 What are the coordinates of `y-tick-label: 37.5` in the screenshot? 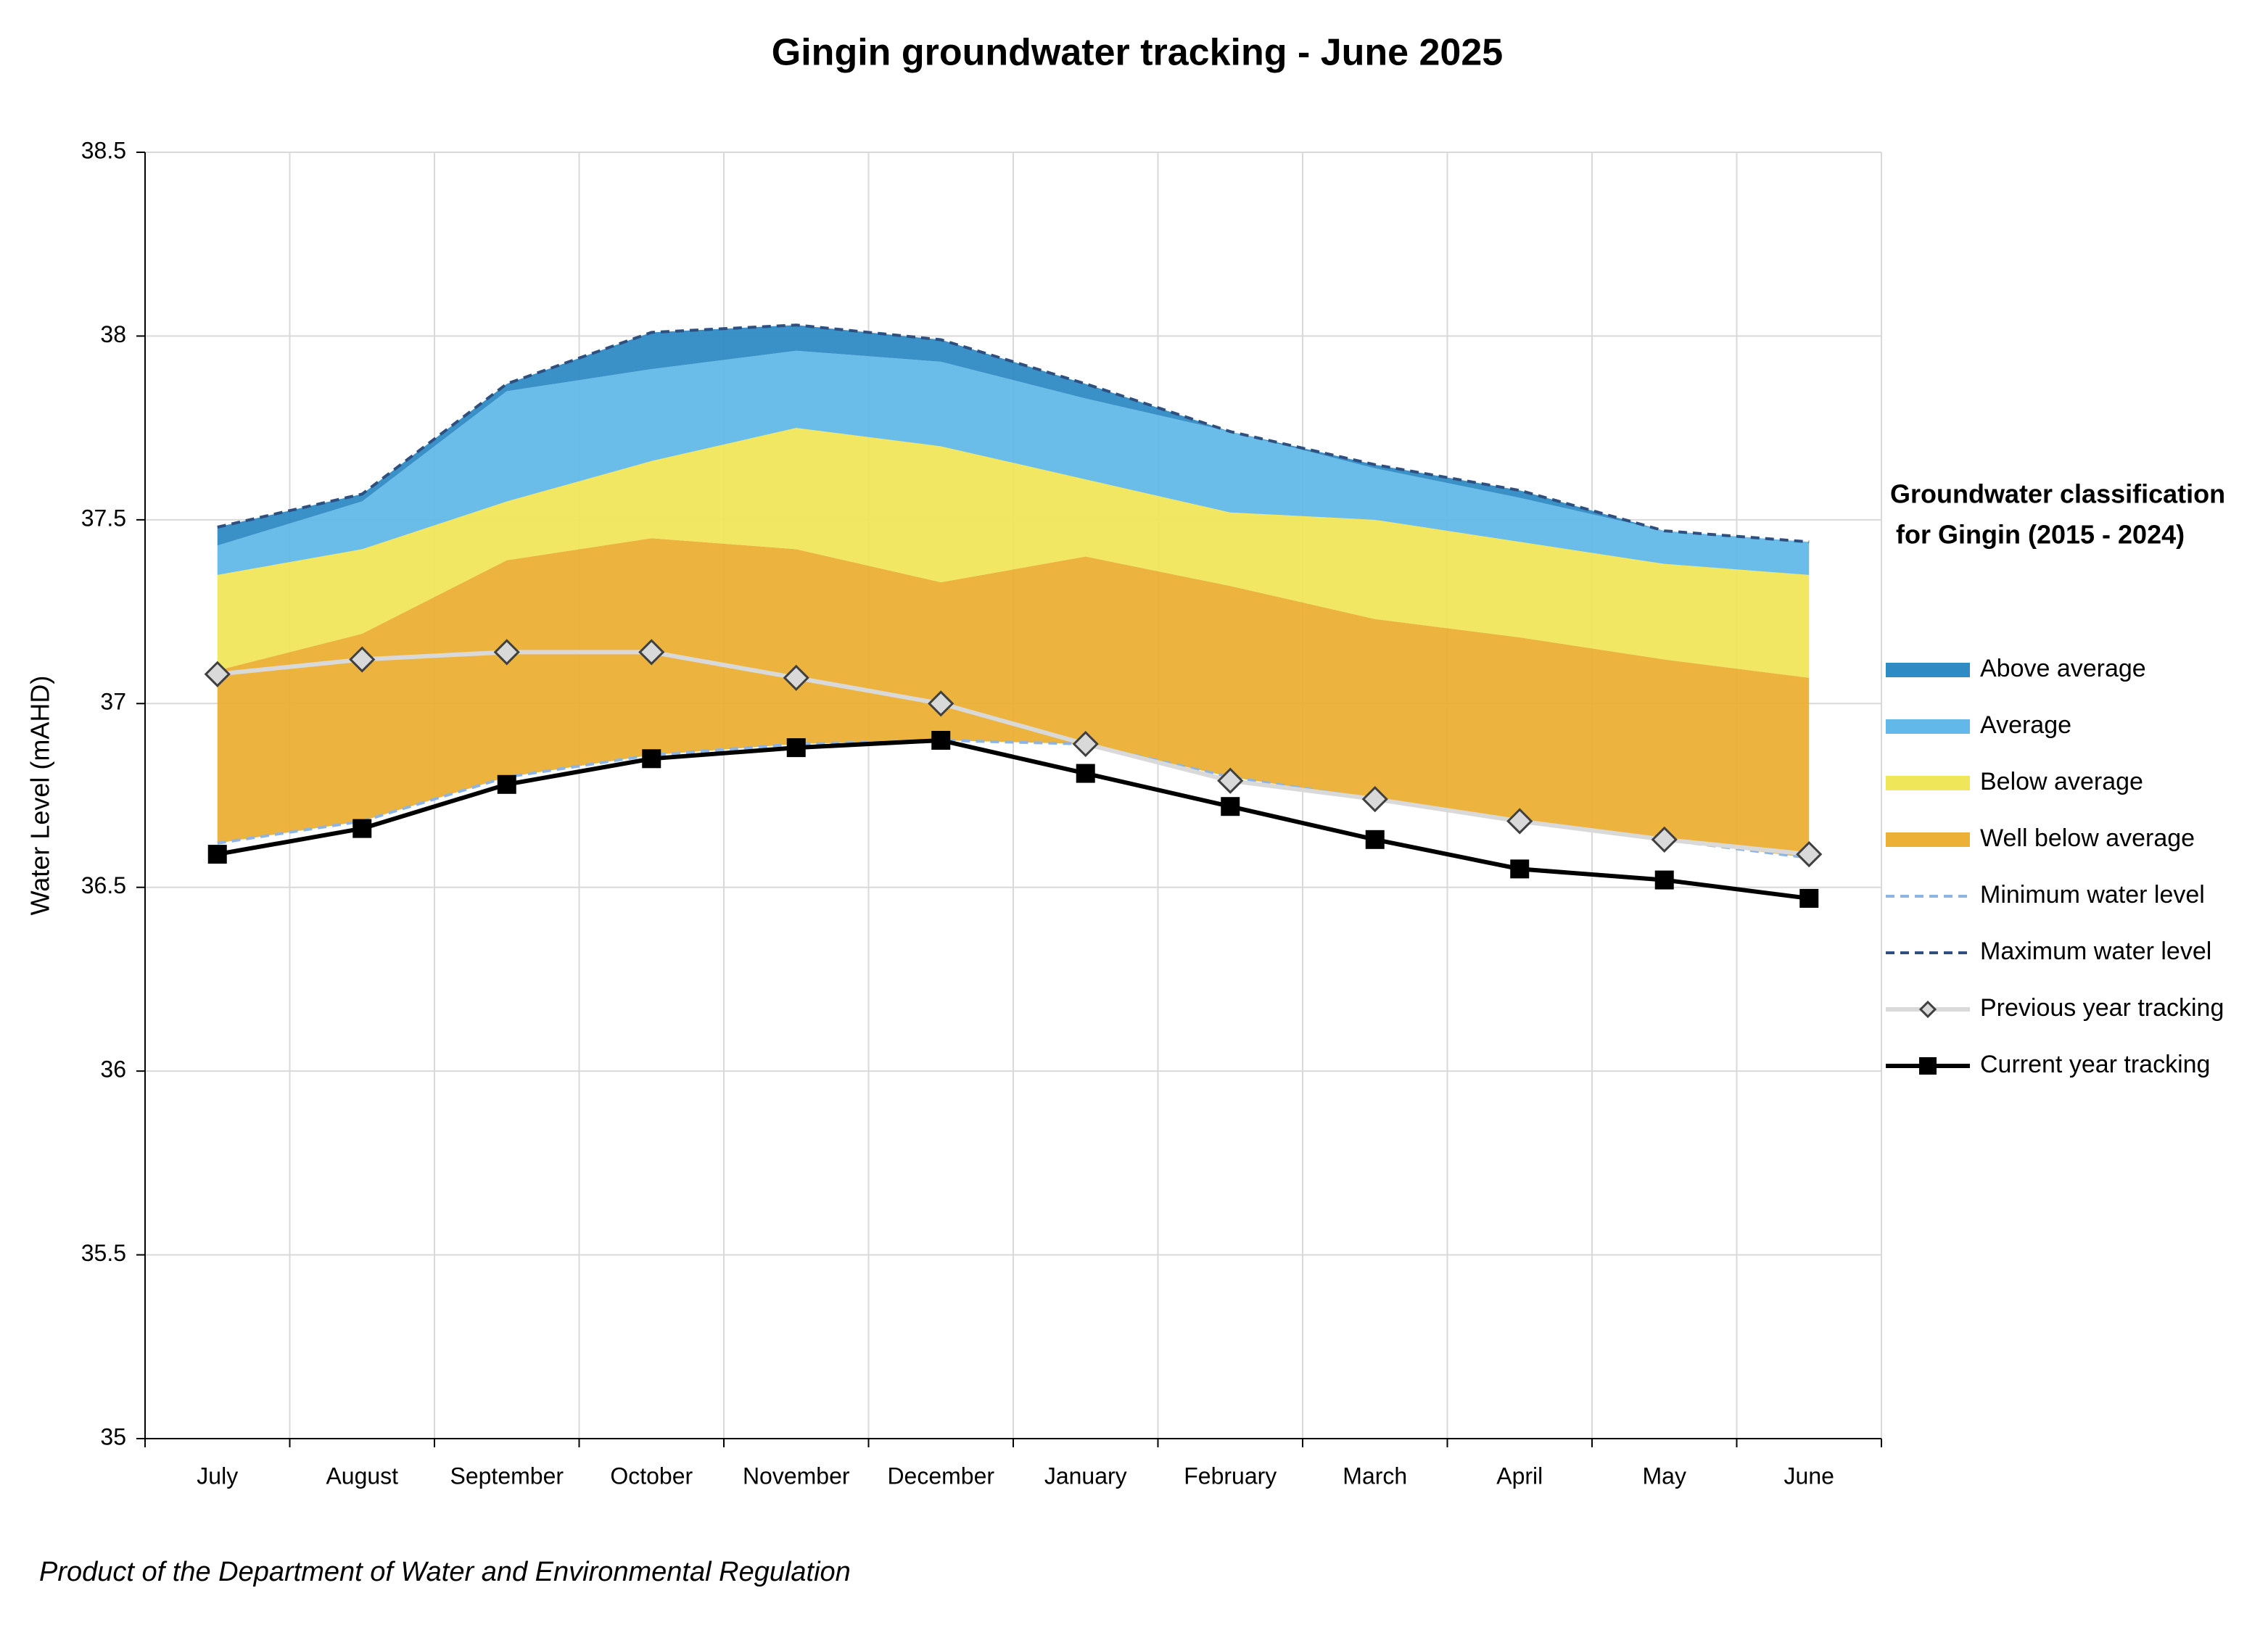 It's located at (103, 518).